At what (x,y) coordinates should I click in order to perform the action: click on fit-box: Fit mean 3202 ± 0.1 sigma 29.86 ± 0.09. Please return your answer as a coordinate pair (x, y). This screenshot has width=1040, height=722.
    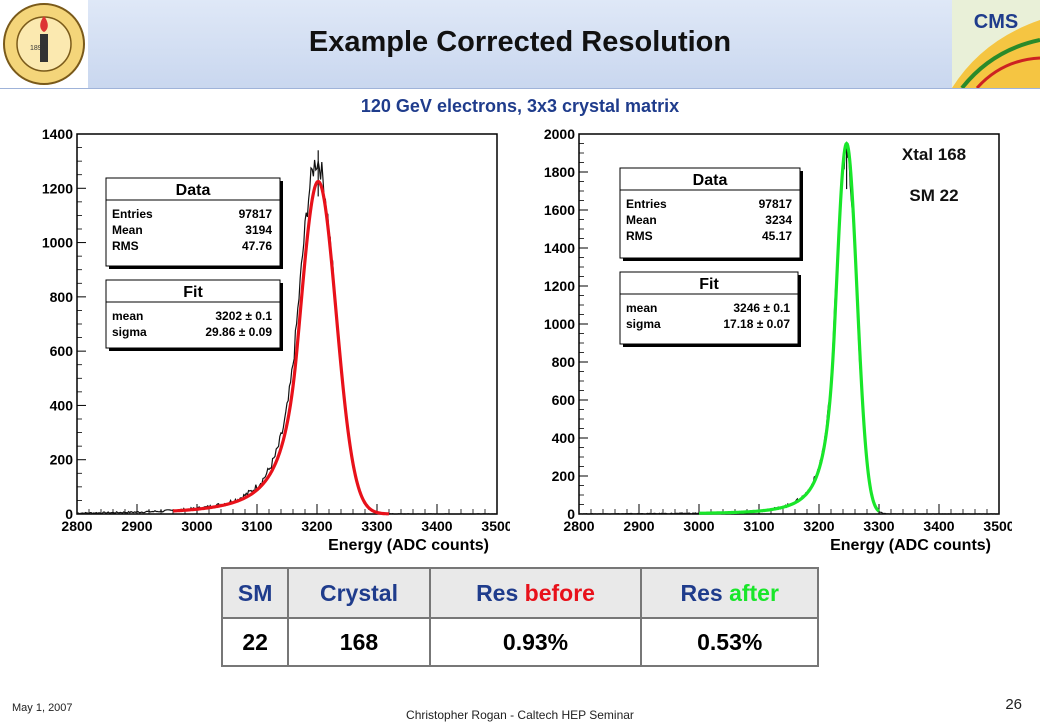
    Looking at the image, I should click on (194, 315).